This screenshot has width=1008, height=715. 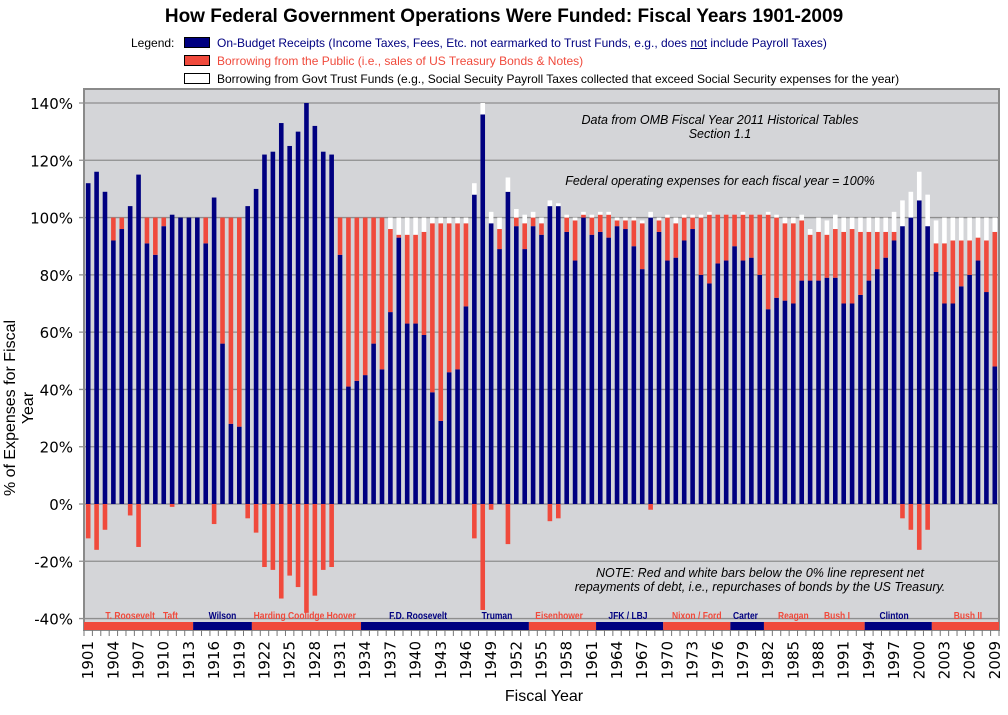 I want to click on bar-on-budget-1993, so click(x=860, y=399).